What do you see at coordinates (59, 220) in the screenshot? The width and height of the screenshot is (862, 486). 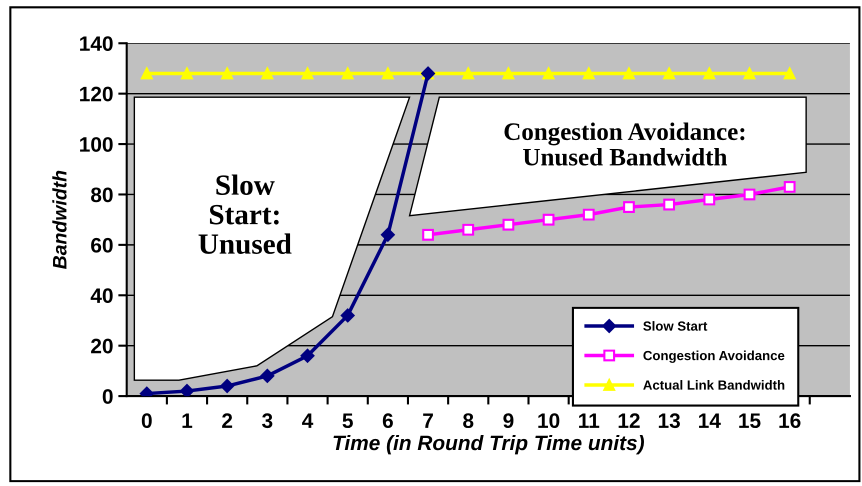 I see `y-axis-title: Bandwidth` at bounding box center [59, 220].